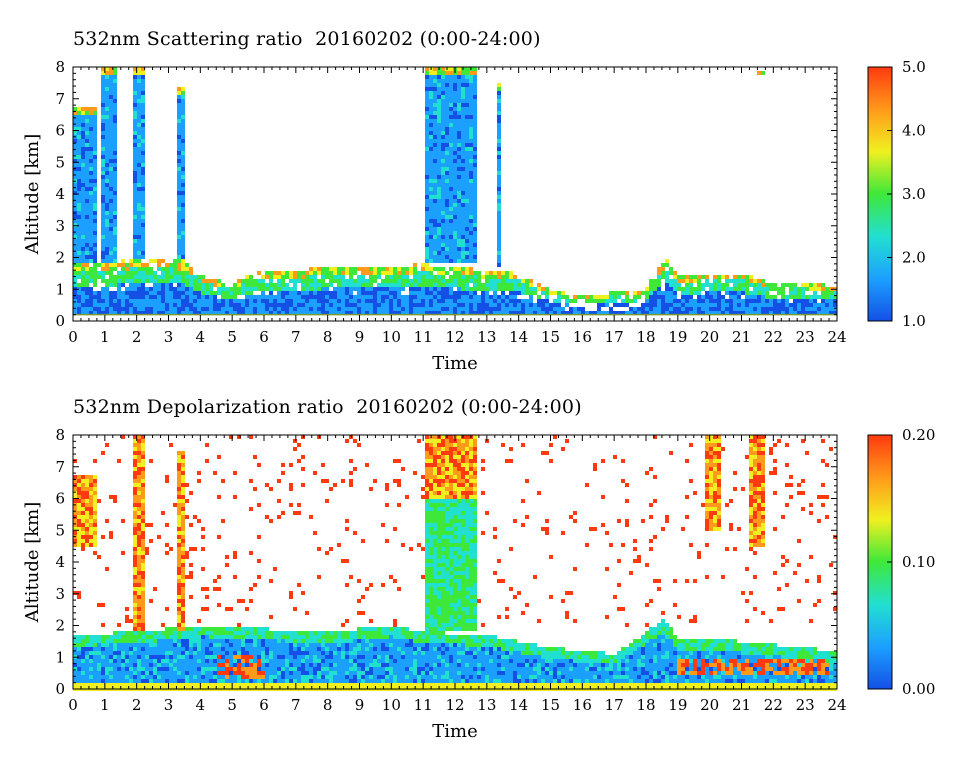  I want to click on colorbar-tick-label: 4.0, so click(914, 131).